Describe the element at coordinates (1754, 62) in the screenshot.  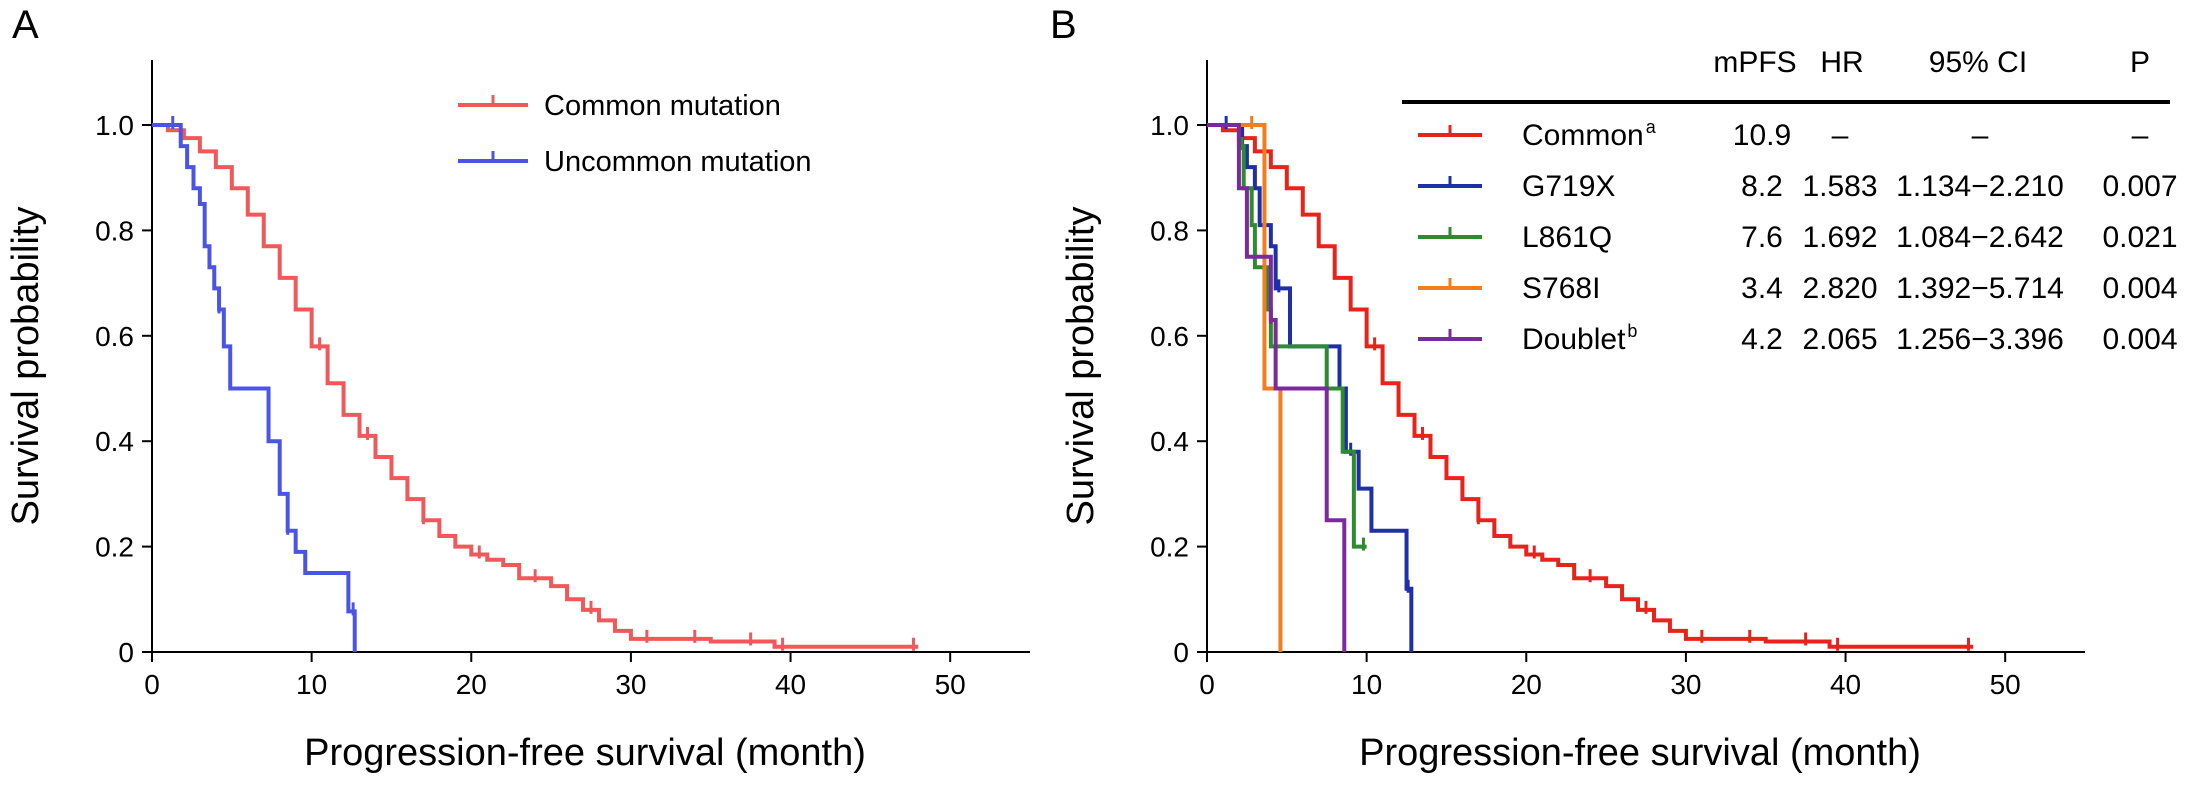
I see `table-header: mPFS` at that location.